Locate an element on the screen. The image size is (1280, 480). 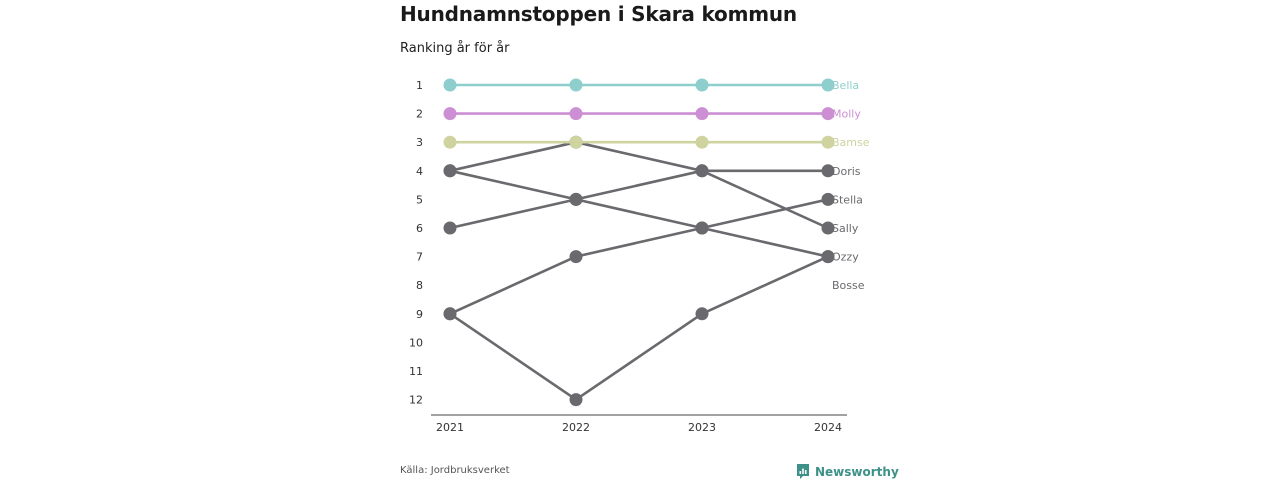
chart-title: Hundnamnstoppen i Skara kommun is located at coordinates (598, 14).